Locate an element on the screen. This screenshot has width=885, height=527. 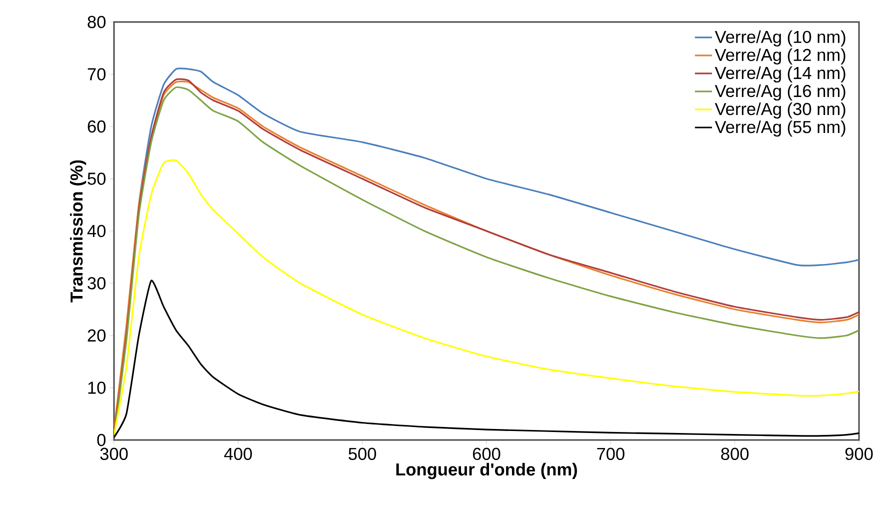
x-tick-label: 600 is located at coordinates (486, 454).